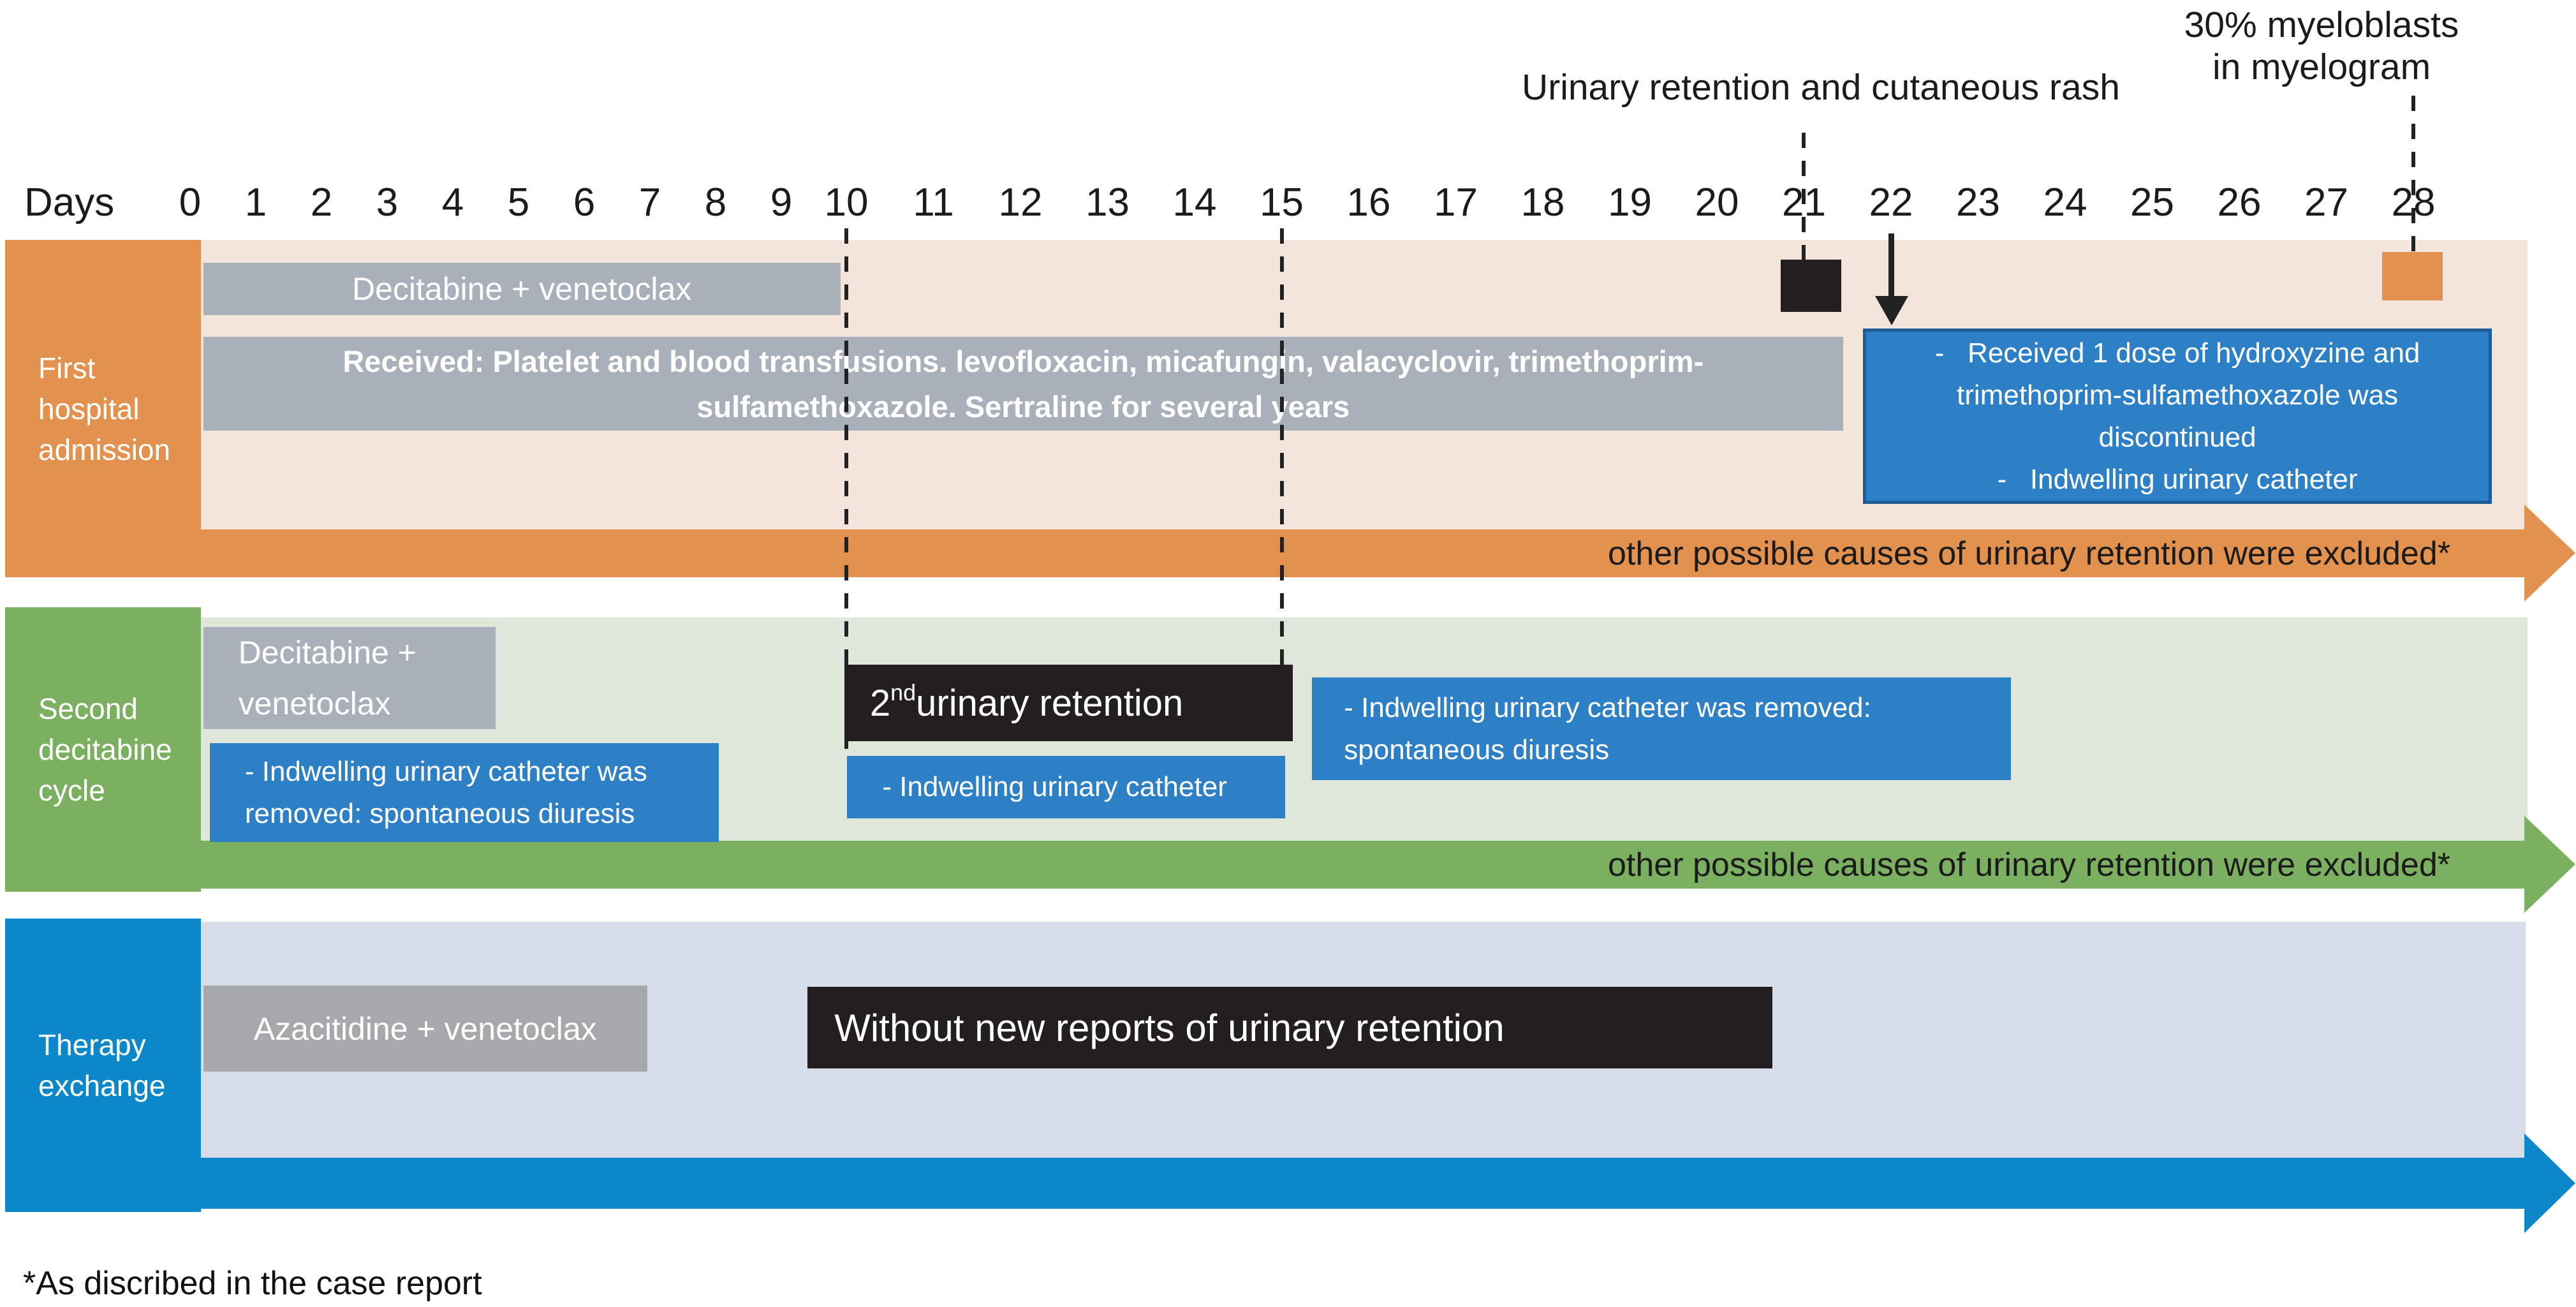  What do you see at coordinates (321, 203) in the screenshot?
I see `axis-day-2: 2` at bounding box center [321, 203].